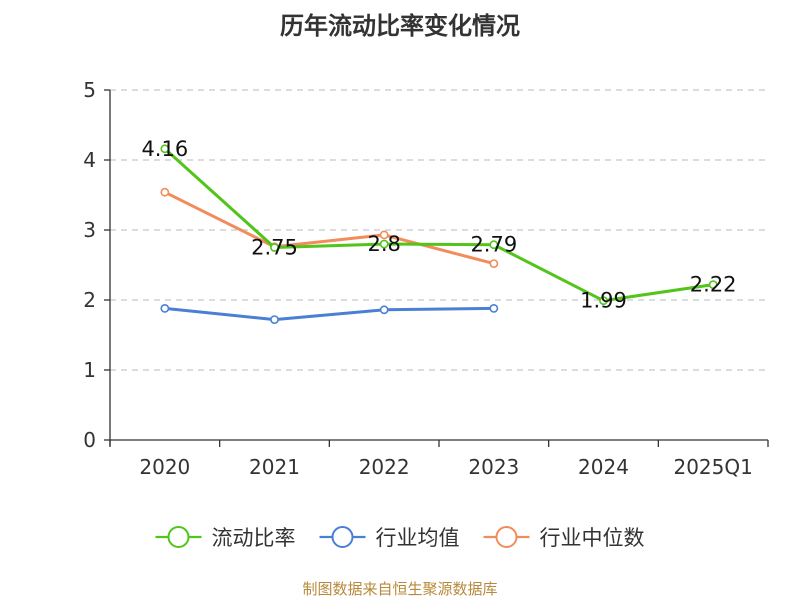 This screenshot has width=800, height=600. Describe the element at coordinates (164, 467) in the screenshot. I see `x-tick-label: 2020` at that location.